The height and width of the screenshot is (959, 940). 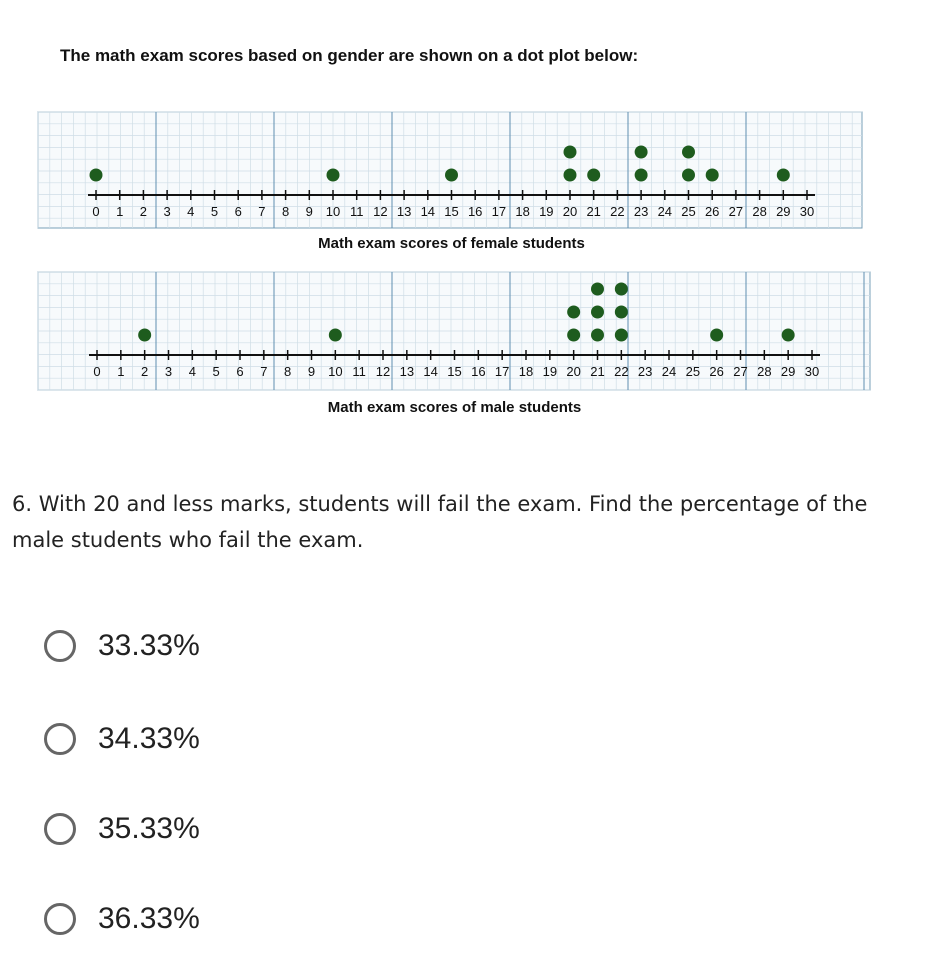 I want to click on option-3: 35.33%, so click(x=122, y=829).